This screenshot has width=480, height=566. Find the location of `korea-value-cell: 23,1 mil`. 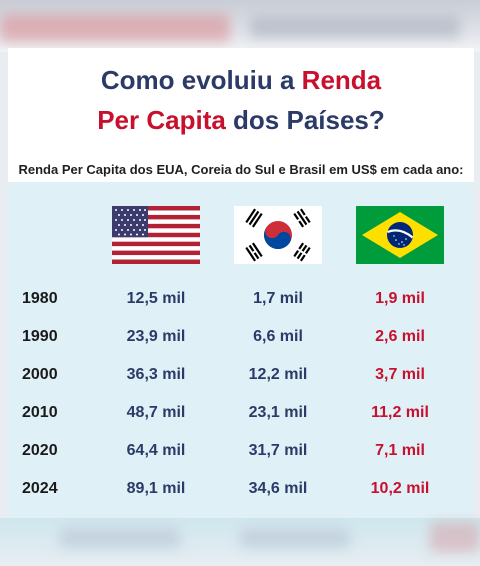

korea-value-cell: 23,1 mil is located at coordinates (278, 412).